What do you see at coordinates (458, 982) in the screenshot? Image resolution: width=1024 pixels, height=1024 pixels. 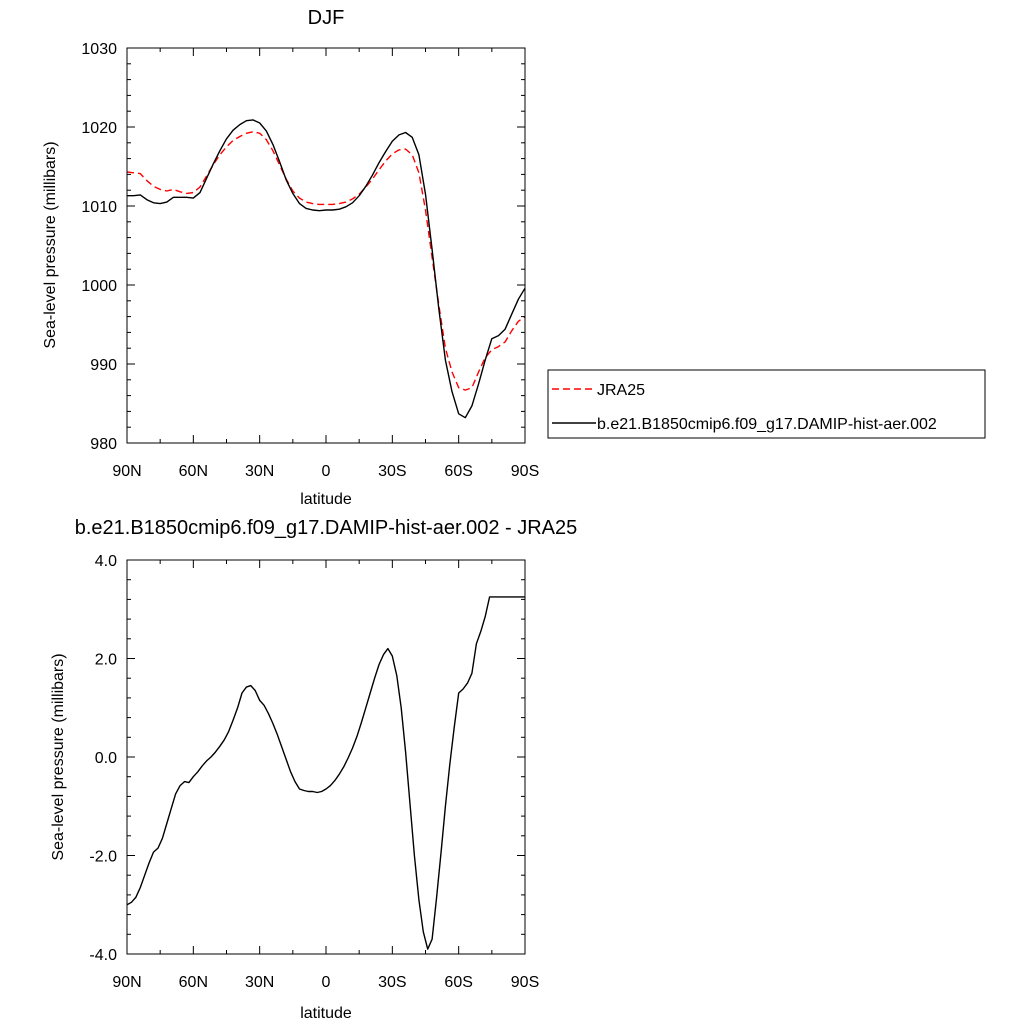 I see `bottom-x-tick-label: 60S` at bounding box center [458, 982].